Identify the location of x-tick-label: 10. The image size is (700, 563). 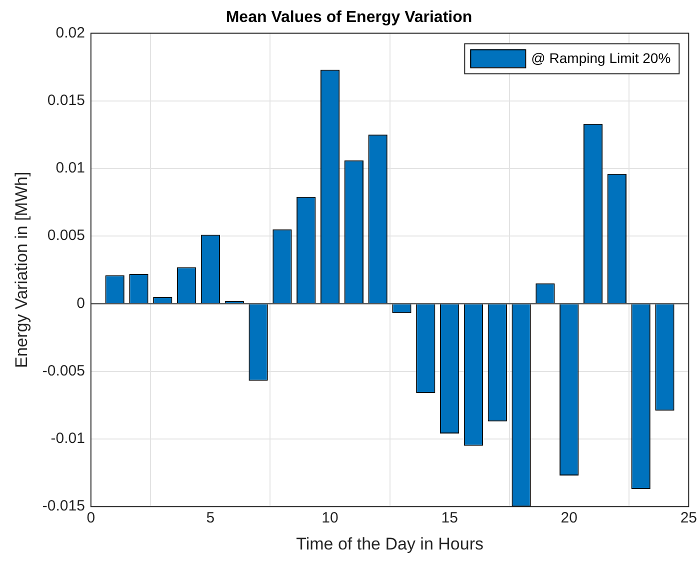
(330, 518).